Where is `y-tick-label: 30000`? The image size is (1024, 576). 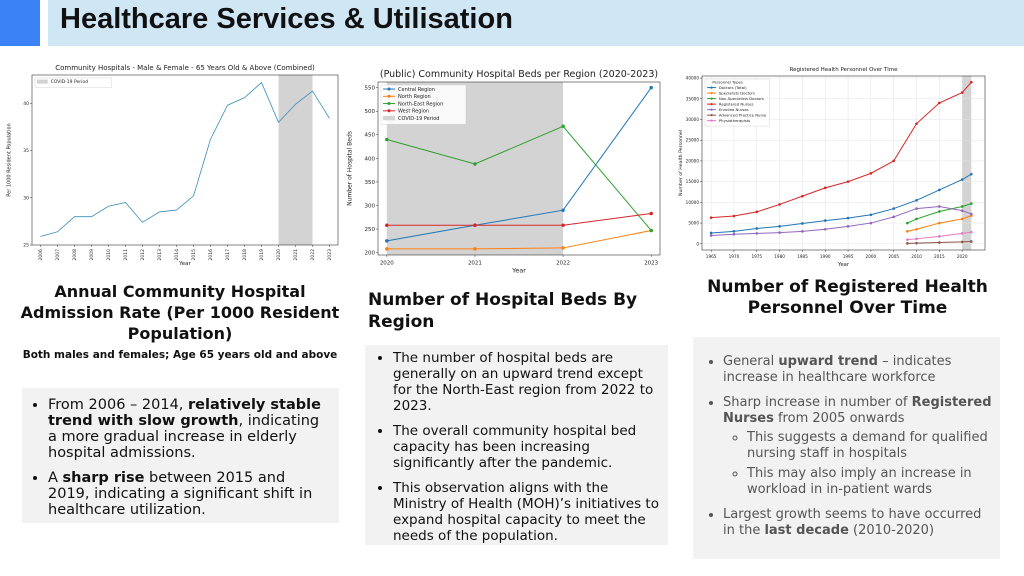
y-tick-label: 30000 is located at coordinates (693, 119).